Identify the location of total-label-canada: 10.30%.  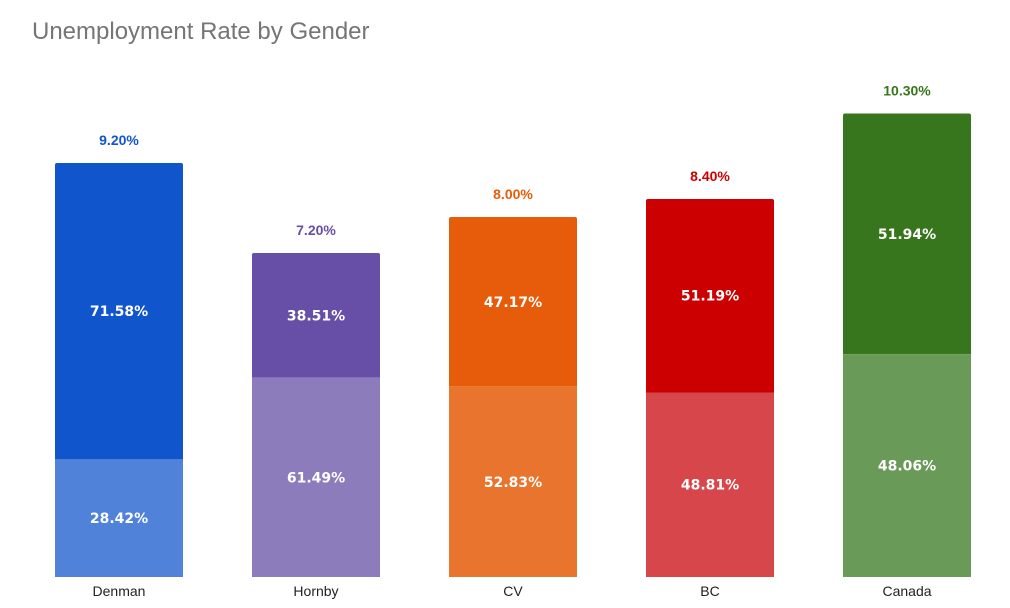
(907, 91).